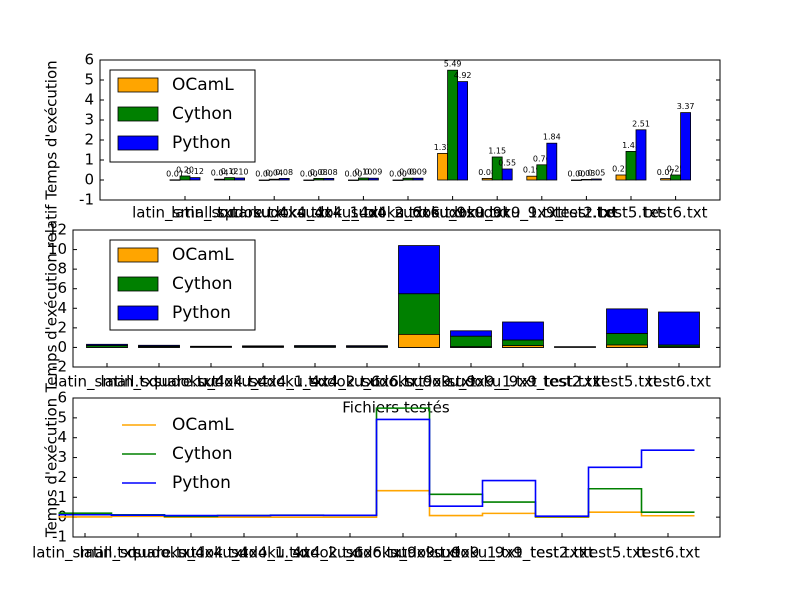 This screenshot has height=600, width=800. Describe the element at coordinates (586, 173) in the screenshot. I see `value-label: 0.03` at that location.